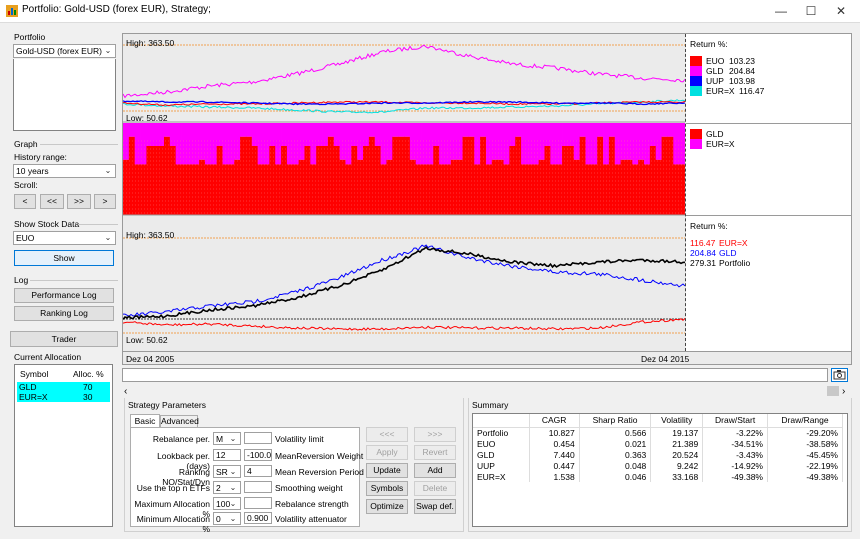  Describe the element at coordinates (227, 438) in the screenshot. I see `rebalance-select: M ⌄` at that location.